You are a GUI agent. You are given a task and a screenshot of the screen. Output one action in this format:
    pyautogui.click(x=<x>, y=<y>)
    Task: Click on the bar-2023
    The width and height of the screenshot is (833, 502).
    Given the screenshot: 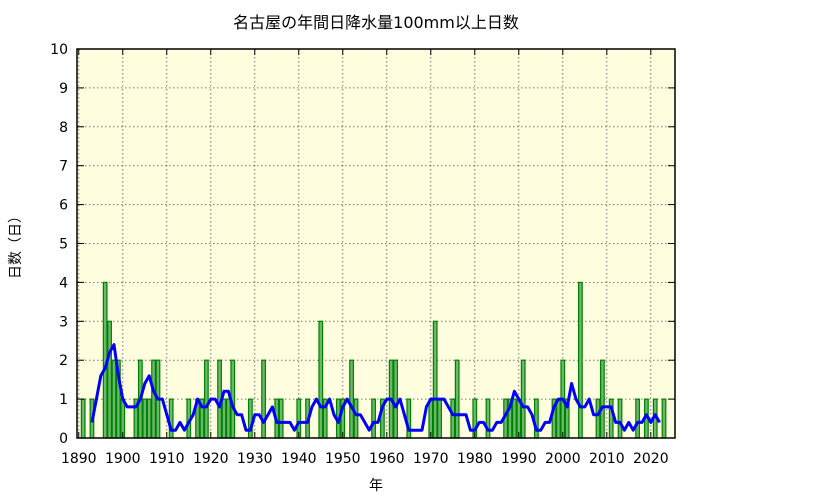 What is the action you would take?
    pyautogui.click(x=664, y=418)
    